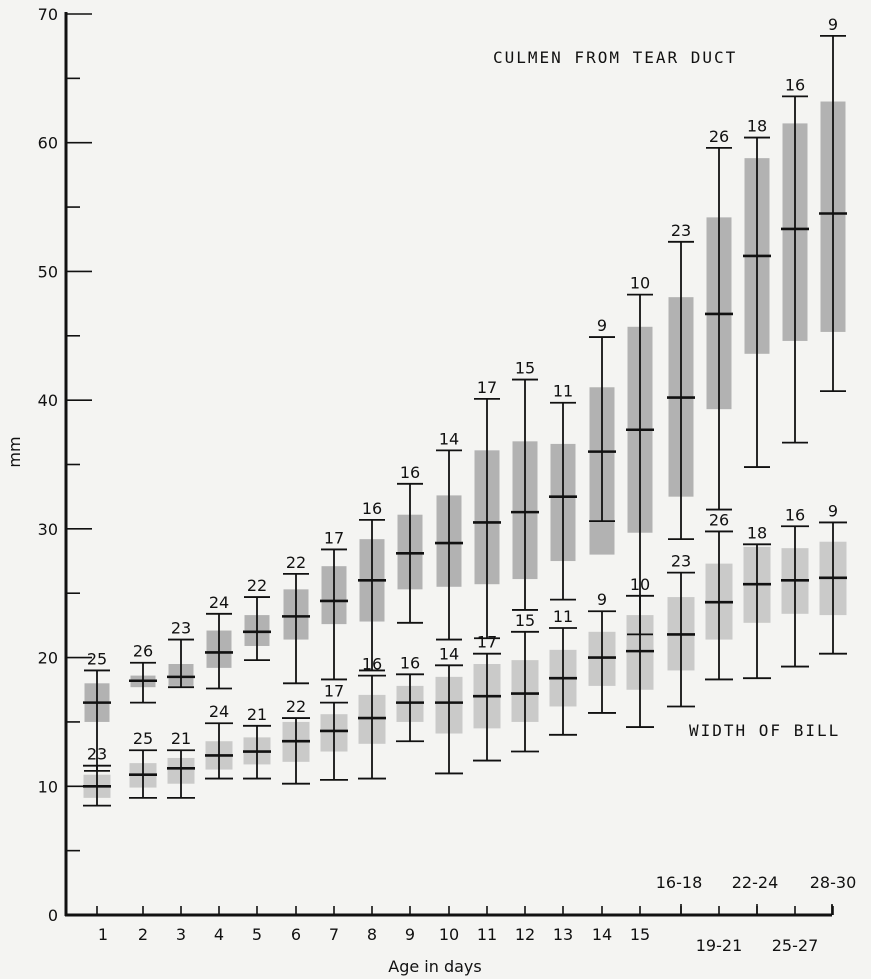 The width and height of the screenshot is (871, 979). Describe the element at coordinates (640, 934) in the screenshot. I see `x-tick-label: 15` at that location.